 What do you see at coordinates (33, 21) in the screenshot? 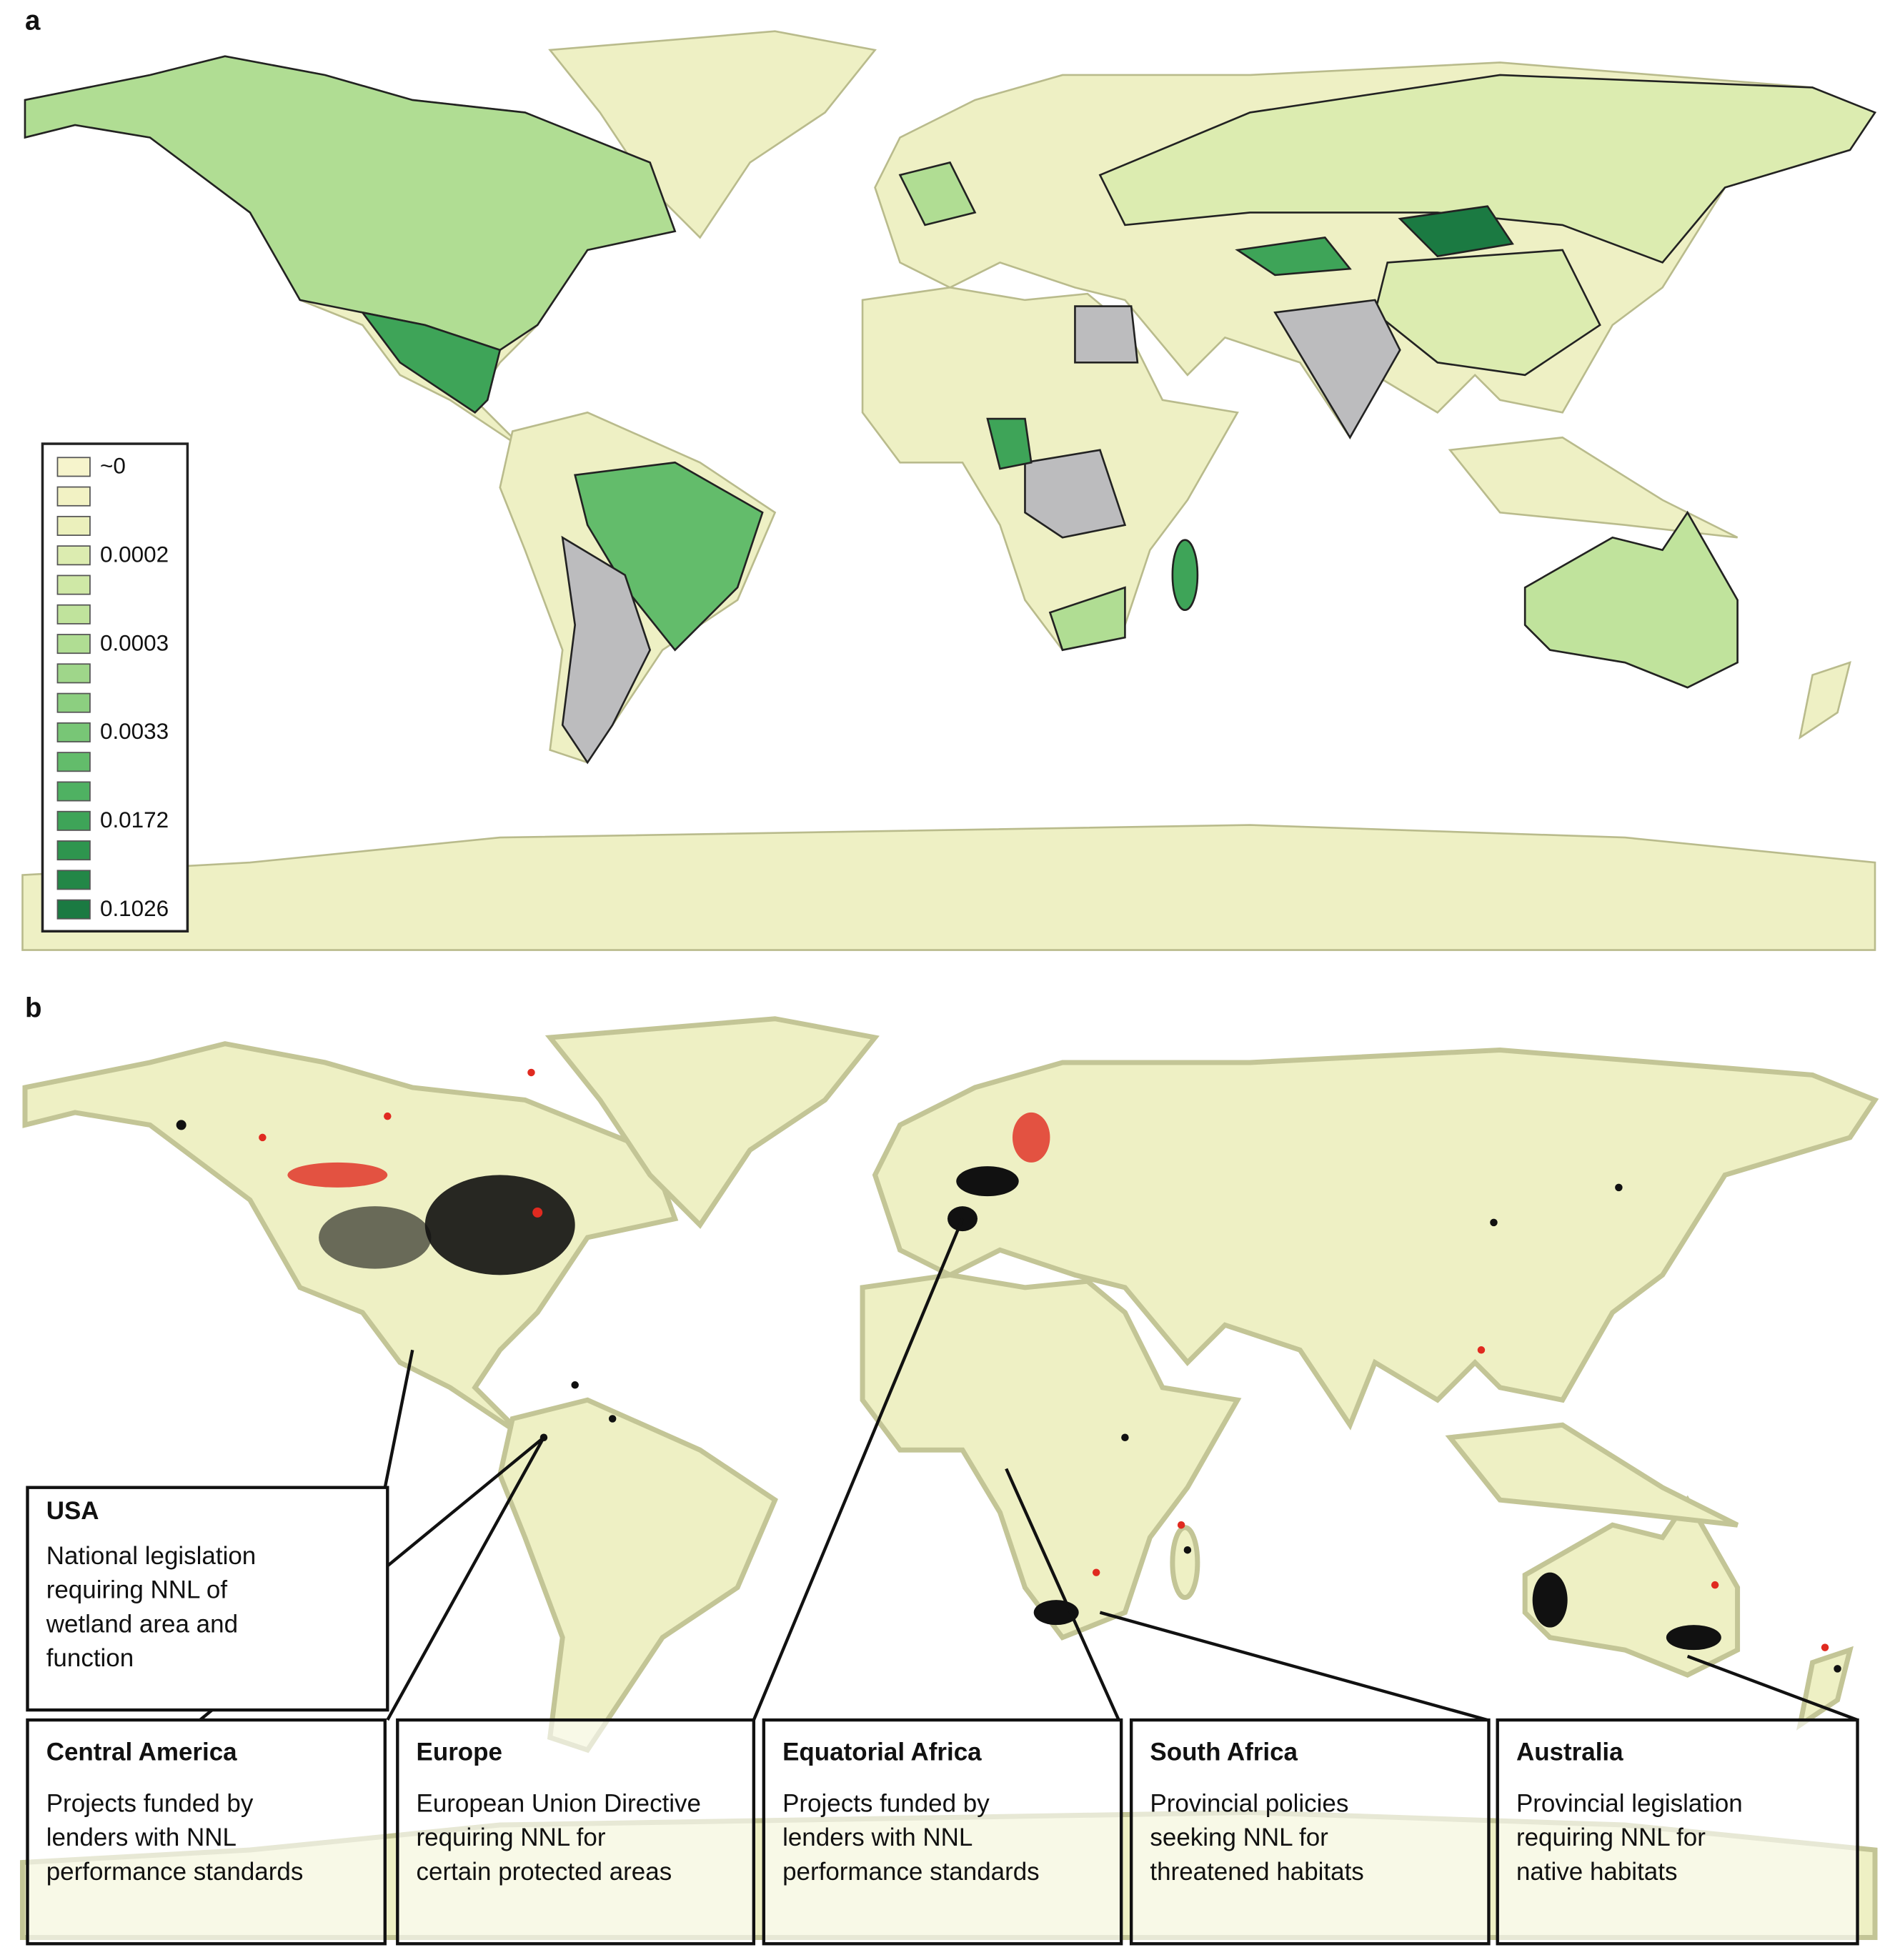
I see `panel-label: a` at bounding box center [33, 21].